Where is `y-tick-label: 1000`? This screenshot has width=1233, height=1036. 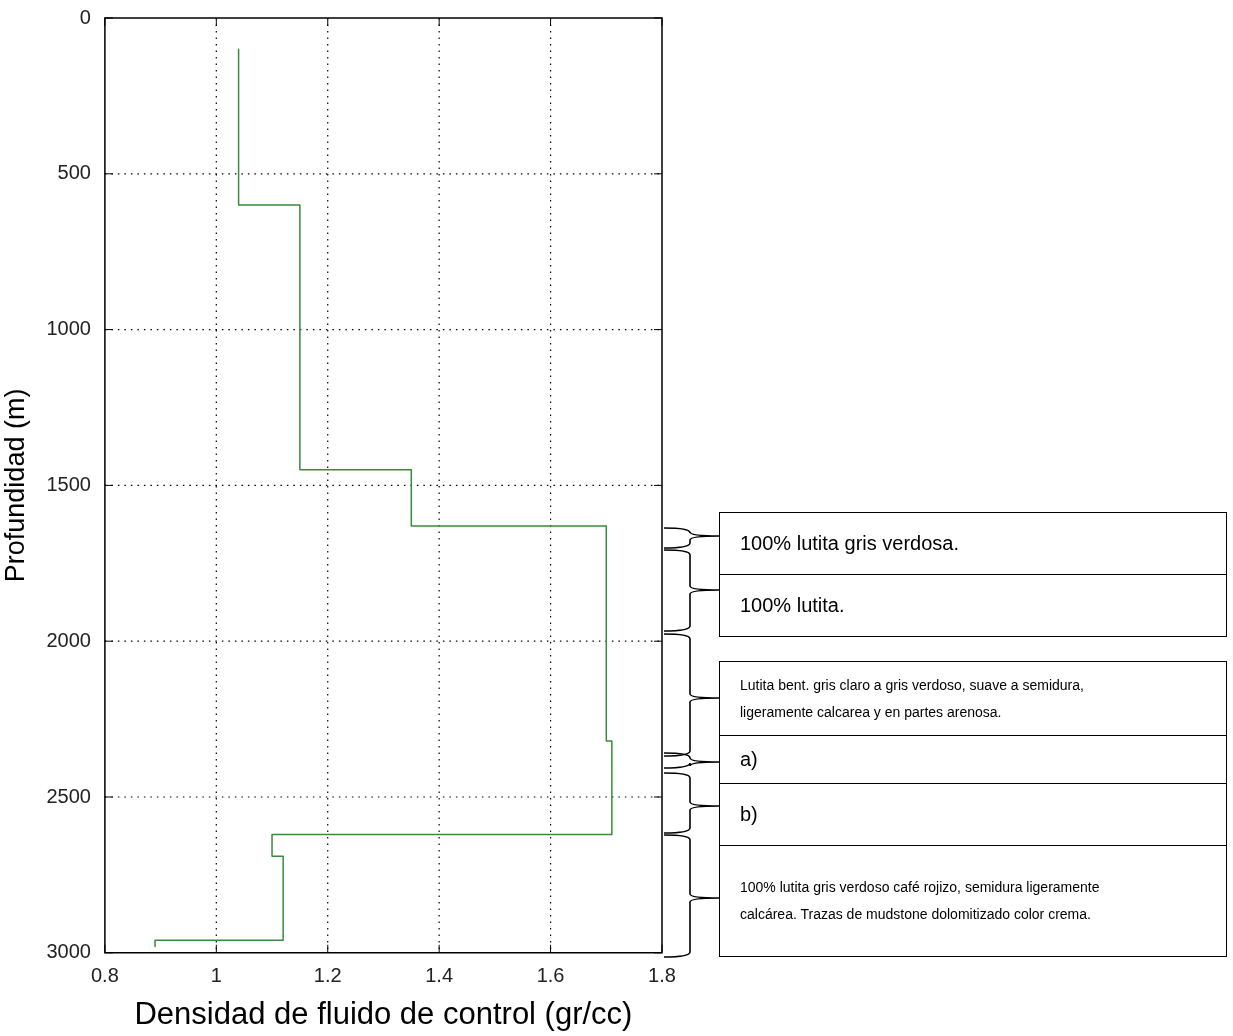
y-tick-label: 1000 is located at coordinates (68, 328).